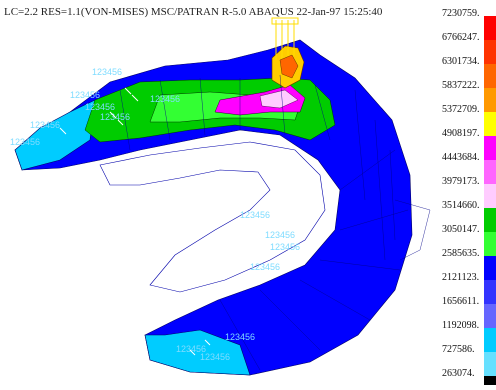  Describe the element at coordinates (461, 229) in the screenshot. I see `legend-value: 3050147.` at that location.